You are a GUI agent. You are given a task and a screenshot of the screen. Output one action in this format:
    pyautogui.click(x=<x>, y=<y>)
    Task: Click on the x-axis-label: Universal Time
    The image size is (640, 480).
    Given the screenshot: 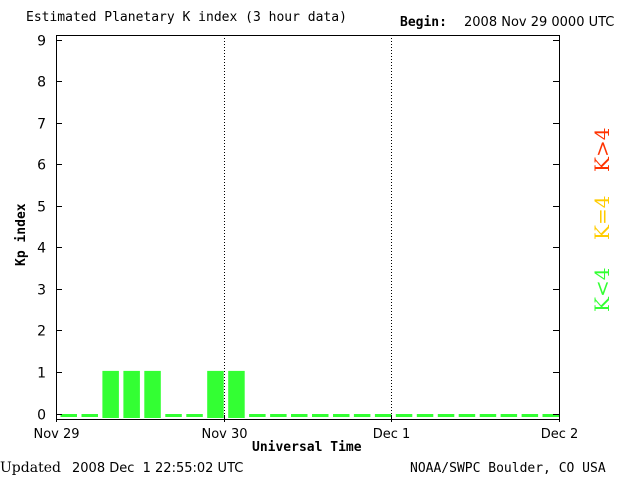 What is the action you would take?
    pyautogui.click(x=307, y=447)
    